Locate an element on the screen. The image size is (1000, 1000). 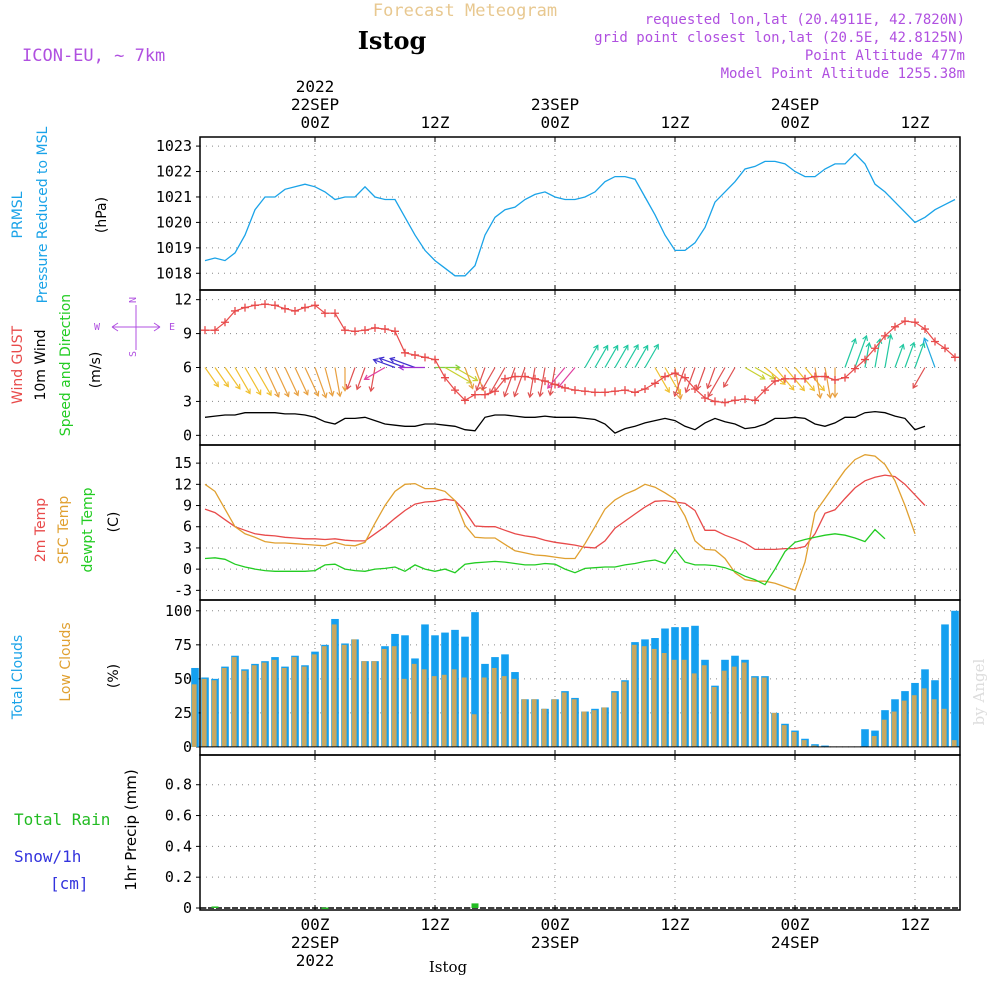
bottom-date-label: 22SEP is located at coordinates (315, 942).